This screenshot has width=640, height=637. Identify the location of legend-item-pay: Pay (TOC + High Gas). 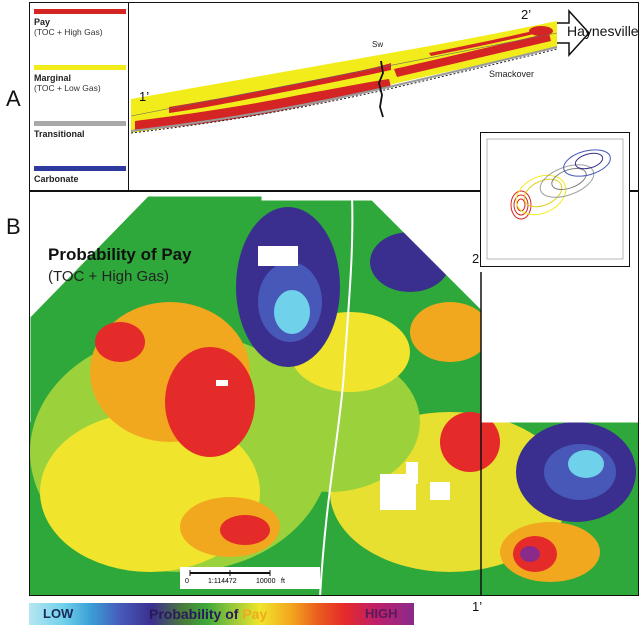
(80, 23).